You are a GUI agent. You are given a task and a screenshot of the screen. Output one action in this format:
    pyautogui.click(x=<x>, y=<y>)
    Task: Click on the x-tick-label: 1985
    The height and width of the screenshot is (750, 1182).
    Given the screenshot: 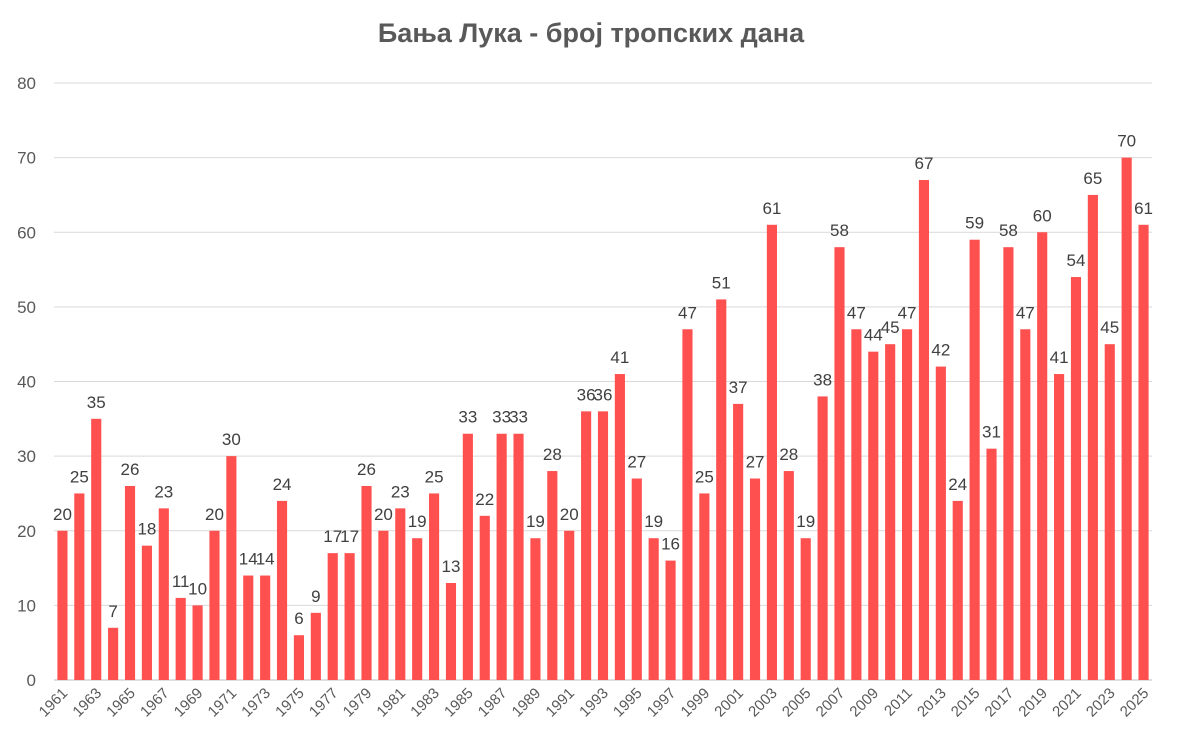 What is the action you would take?
    pyautogui.click(x=459, y=703)
    